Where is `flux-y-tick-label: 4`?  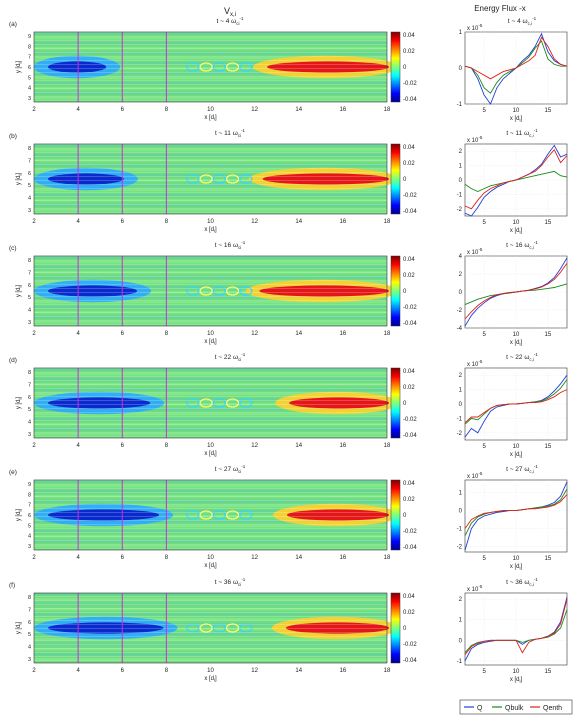 flux-y-tick-label: 4 is located at coordinates (461, 257).